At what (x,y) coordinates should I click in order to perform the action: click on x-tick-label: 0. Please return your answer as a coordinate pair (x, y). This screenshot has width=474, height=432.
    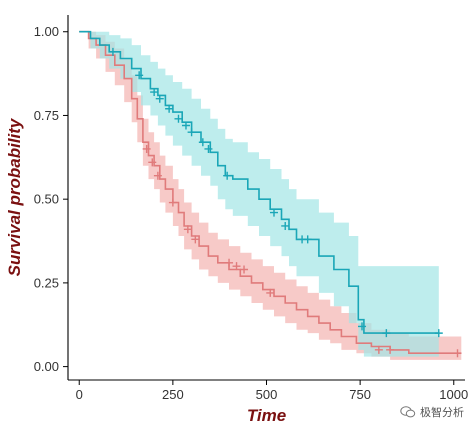
    Looking at the image, I should click on (79, 394).